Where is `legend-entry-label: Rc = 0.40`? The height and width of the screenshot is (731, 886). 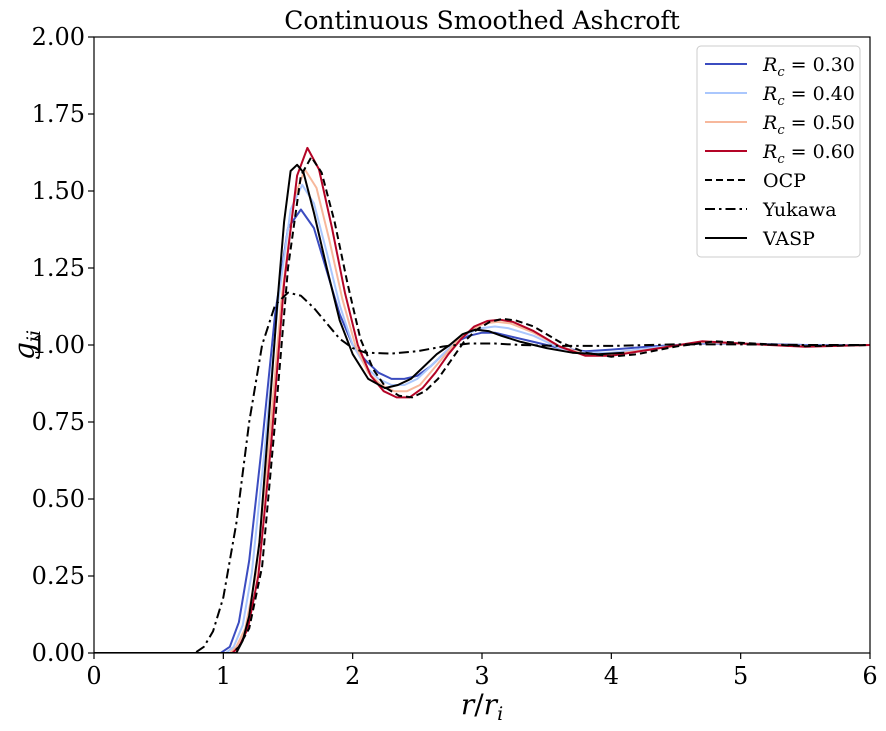 legend-entry-label: Rc = 0.40 is located at coordinates (808, 96).